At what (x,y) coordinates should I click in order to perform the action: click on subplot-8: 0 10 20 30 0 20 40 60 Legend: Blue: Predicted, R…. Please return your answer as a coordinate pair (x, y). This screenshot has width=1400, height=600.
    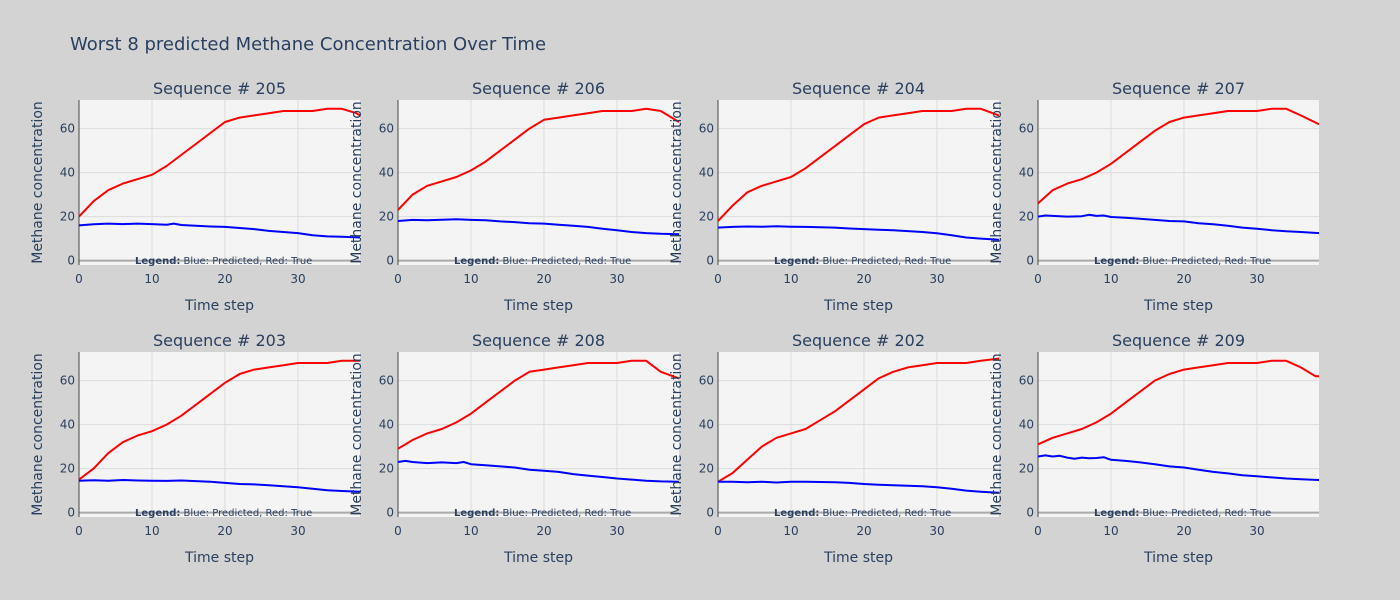
    Looking at the image, I should click on (1154, 448).